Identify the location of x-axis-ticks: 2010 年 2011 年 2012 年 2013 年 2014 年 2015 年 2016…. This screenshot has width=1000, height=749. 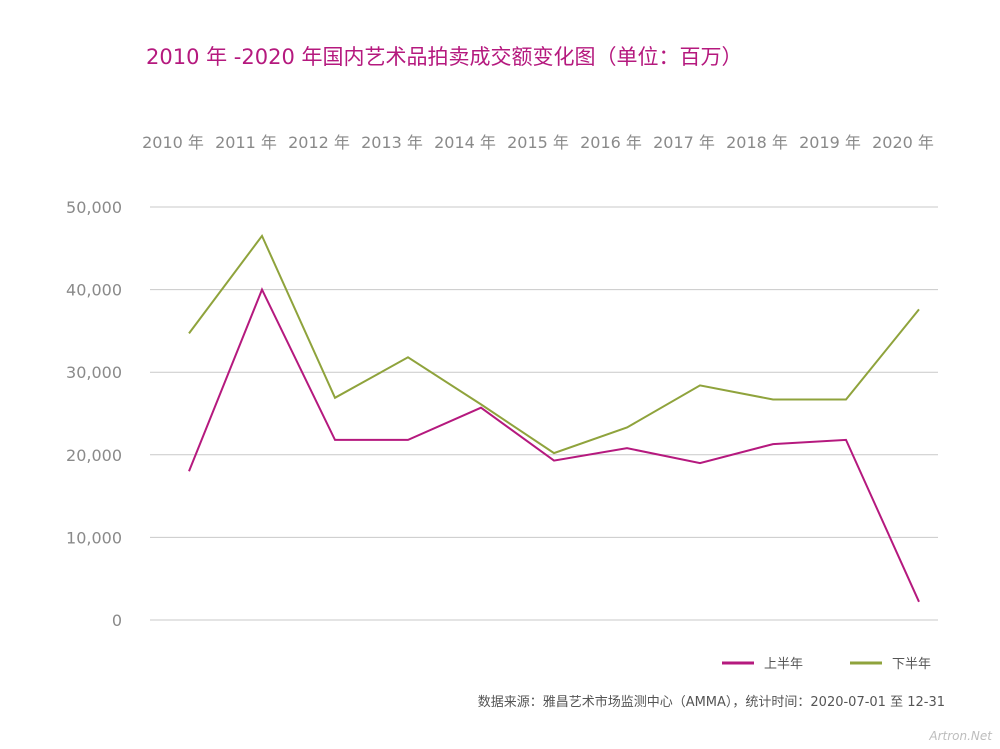
(538, 142).